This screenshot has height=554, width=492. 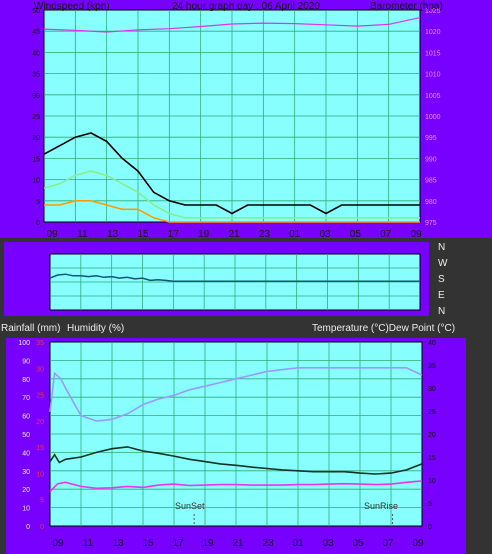 I want to click on rain-tick-label: 25, so click(x=40, y=396).